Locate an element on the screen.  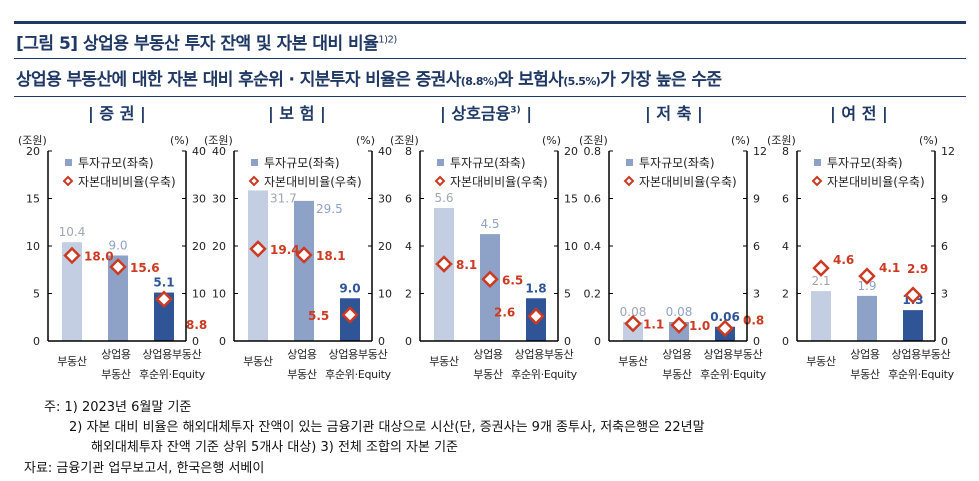
right-tick-label: 5 is located at coordinates (567, 294).